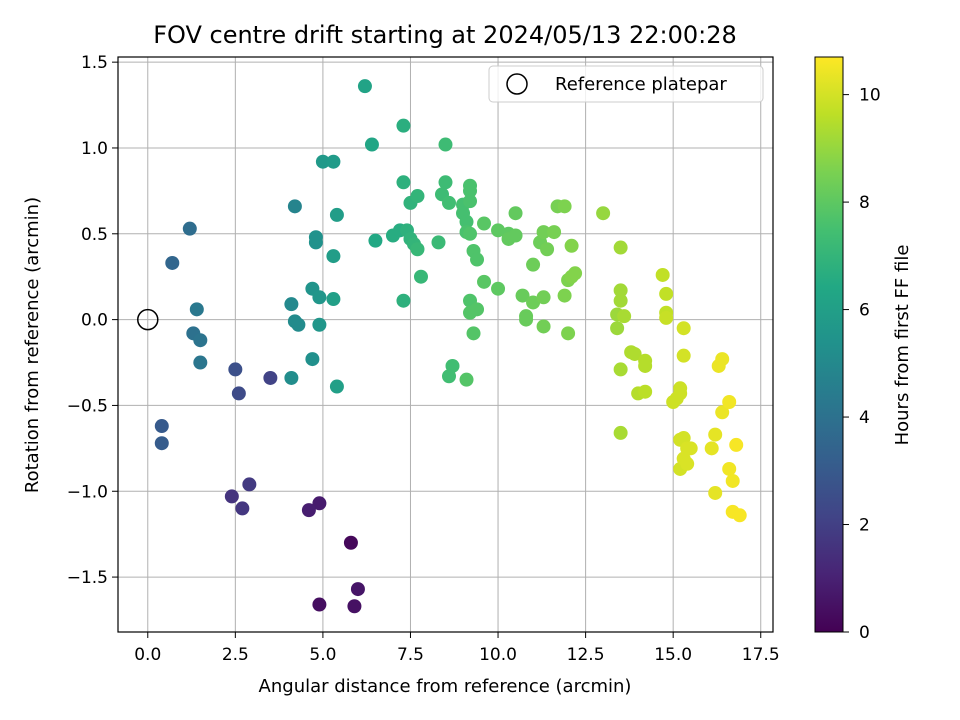  What do you see at coordinates (147, 655) in the screenshot?
I see `x-tick-label: 0.0` at bounding box center [147, 655].